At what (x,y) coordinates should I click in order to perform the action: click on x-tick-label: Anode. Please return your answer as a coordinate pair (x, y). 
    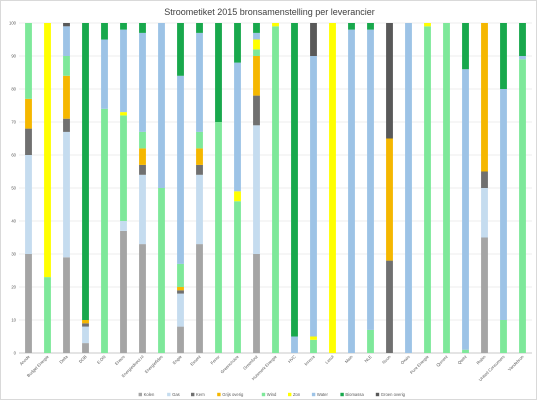
    Looking at the image, I should click on (25, 360).